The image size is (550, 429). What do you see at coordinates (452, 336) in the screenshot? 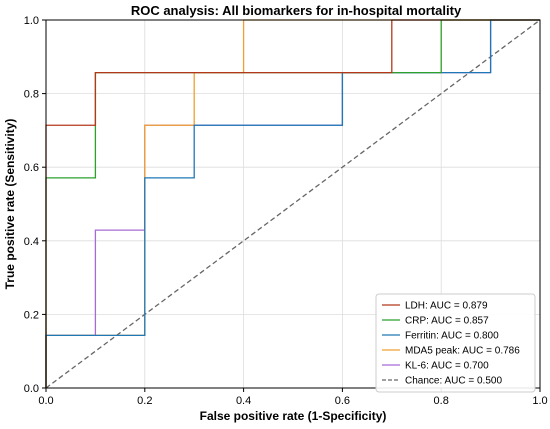
I see `legend-label-2: Ferritin: AUC = 0.800` at bounding box center [452, 336].